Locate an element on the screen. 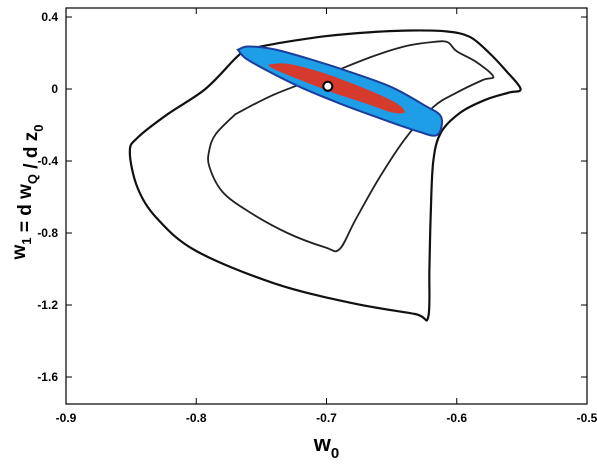 This screenshot has height=469, width=597. x-tick-label: -0.5 is located at coordinates (587, 418).